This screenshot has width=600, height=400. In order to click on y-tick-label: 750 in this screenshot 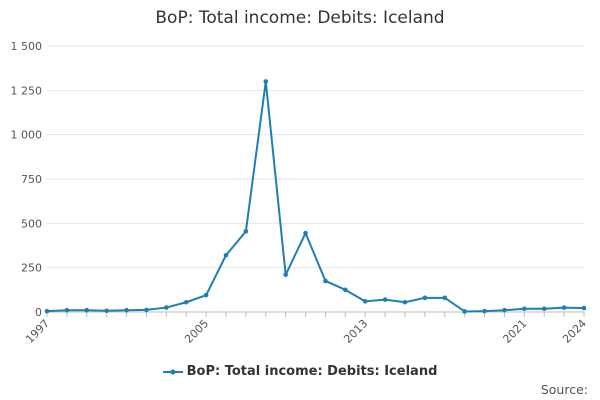, I will do `click(31, 179)`.